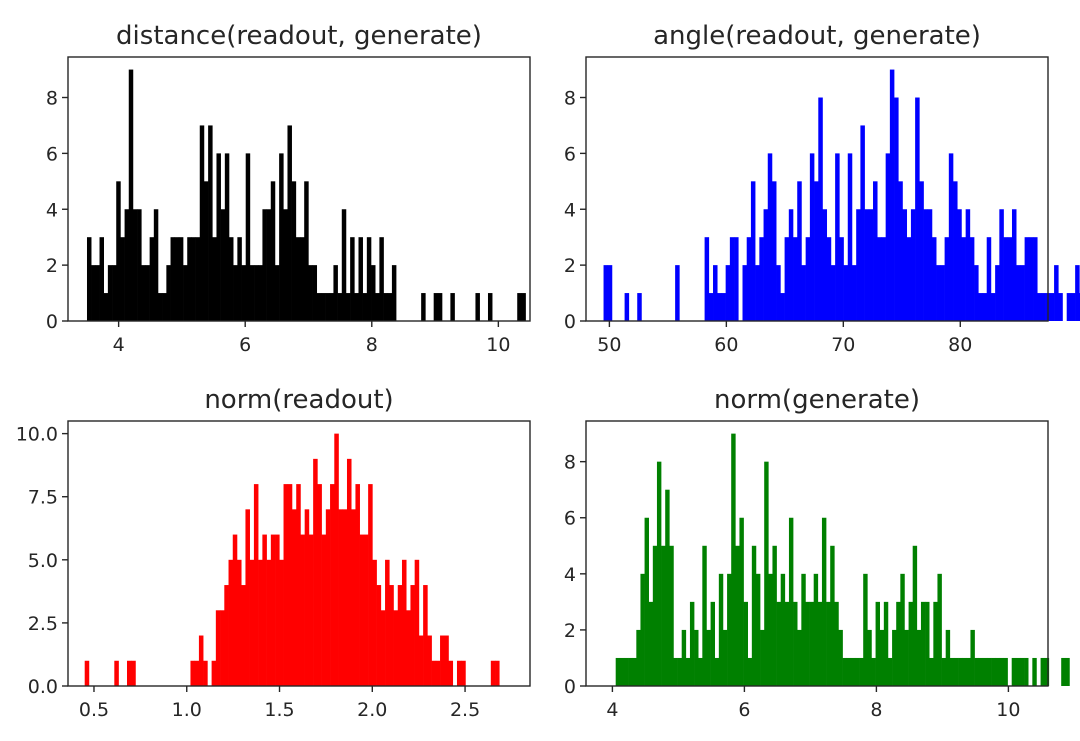 The width and height of the screenshot is (1080, 741). I want to click on y-tick-label: 5.0, so click(43, 561).